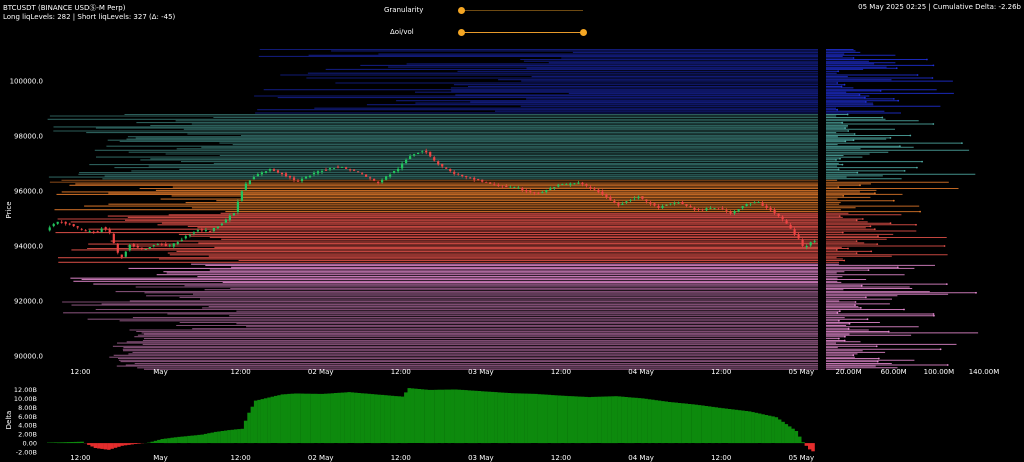  I want to click on granularity-slider, so click(520, 10).